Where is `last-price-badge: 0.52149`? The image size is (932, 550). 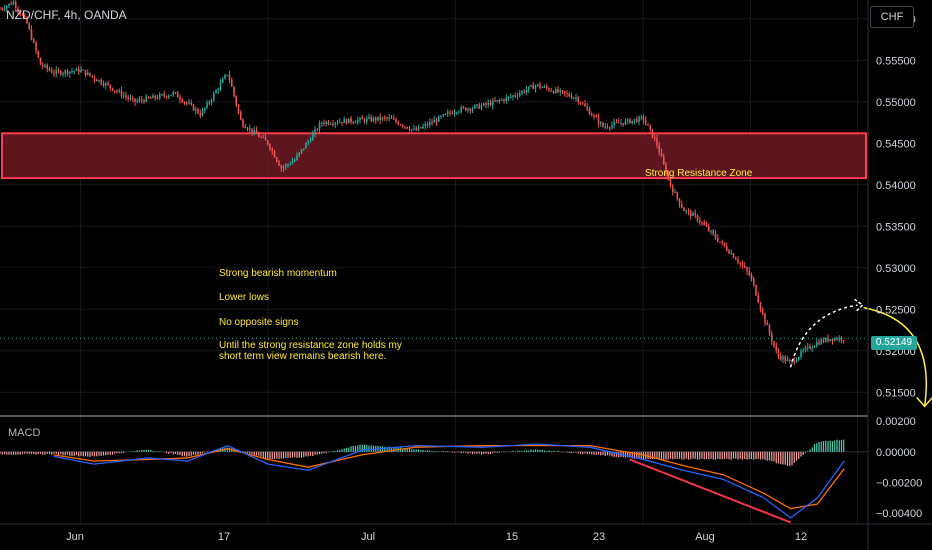 last-price-badge: 0.52149 is located at coordinates (894, 343).